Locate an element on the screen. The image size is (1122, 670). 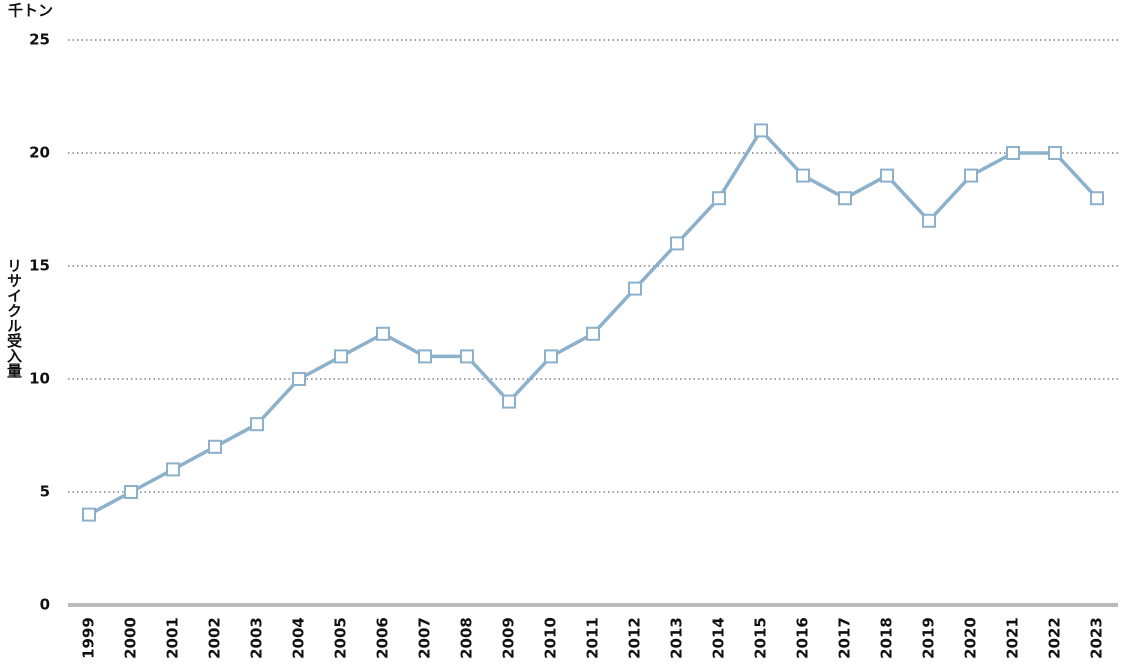
y-tick-label: 10 is located at coordinates (39, 379).